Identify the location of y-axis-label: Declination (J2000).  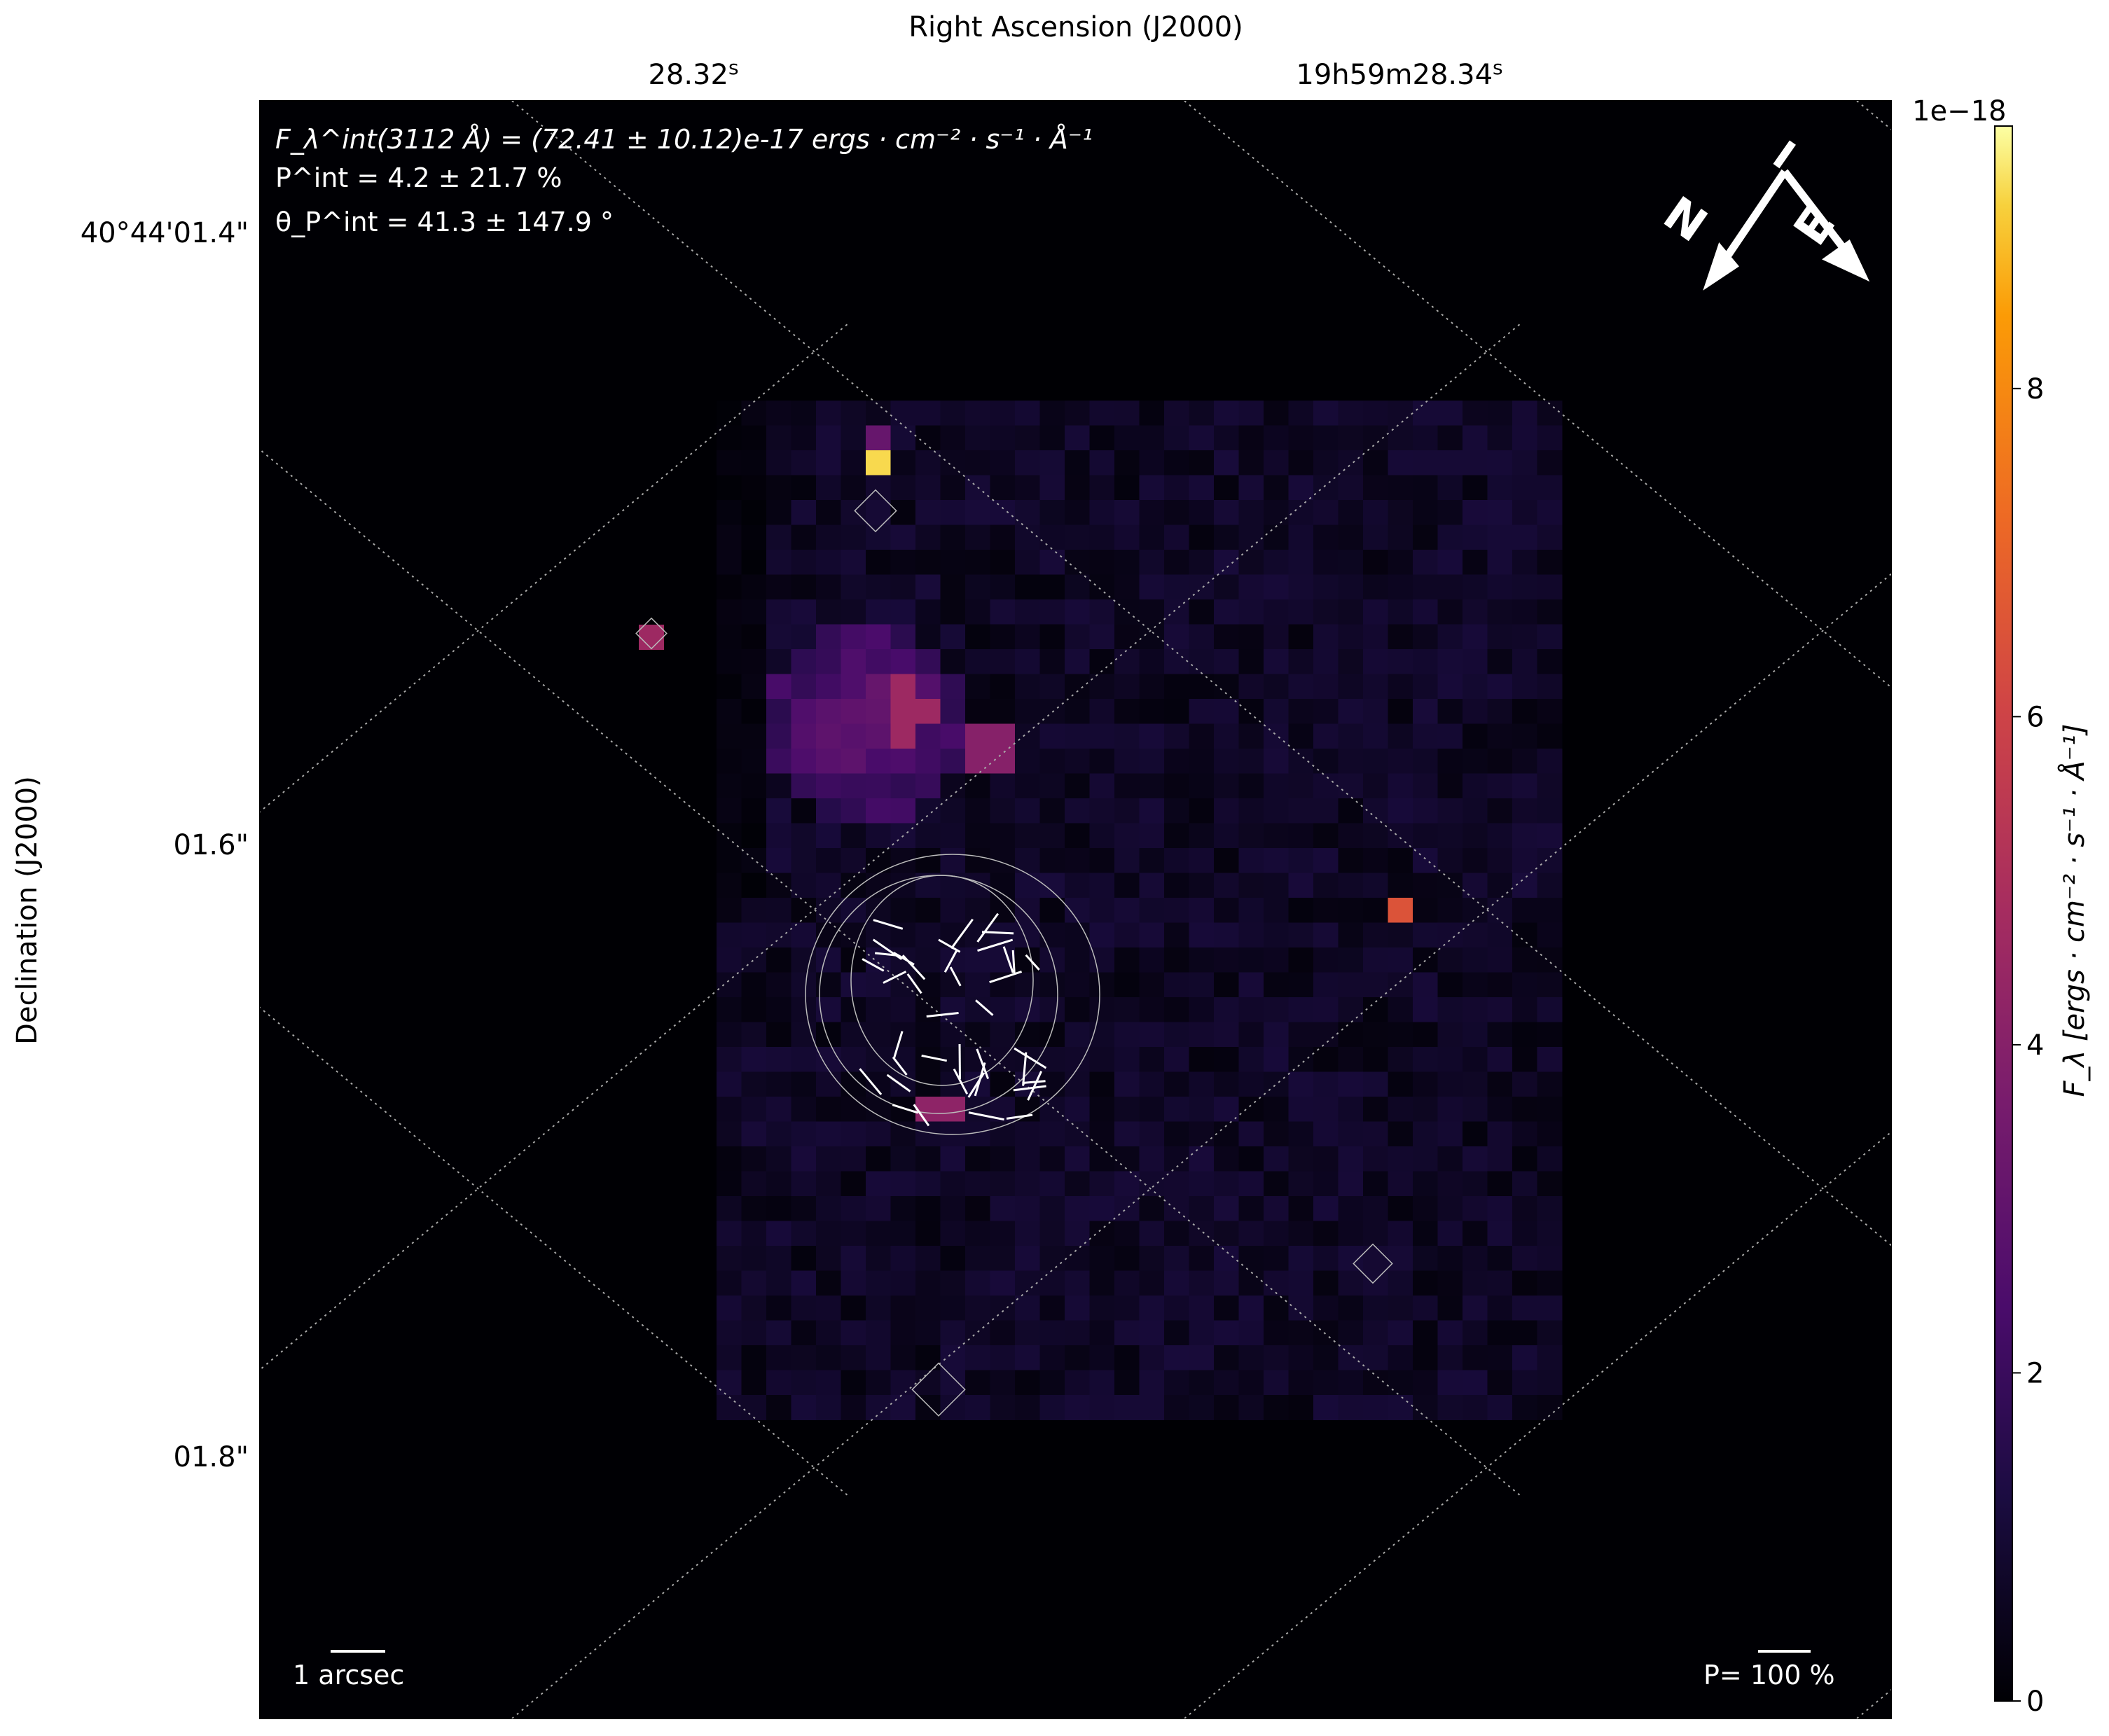
(27, 911).